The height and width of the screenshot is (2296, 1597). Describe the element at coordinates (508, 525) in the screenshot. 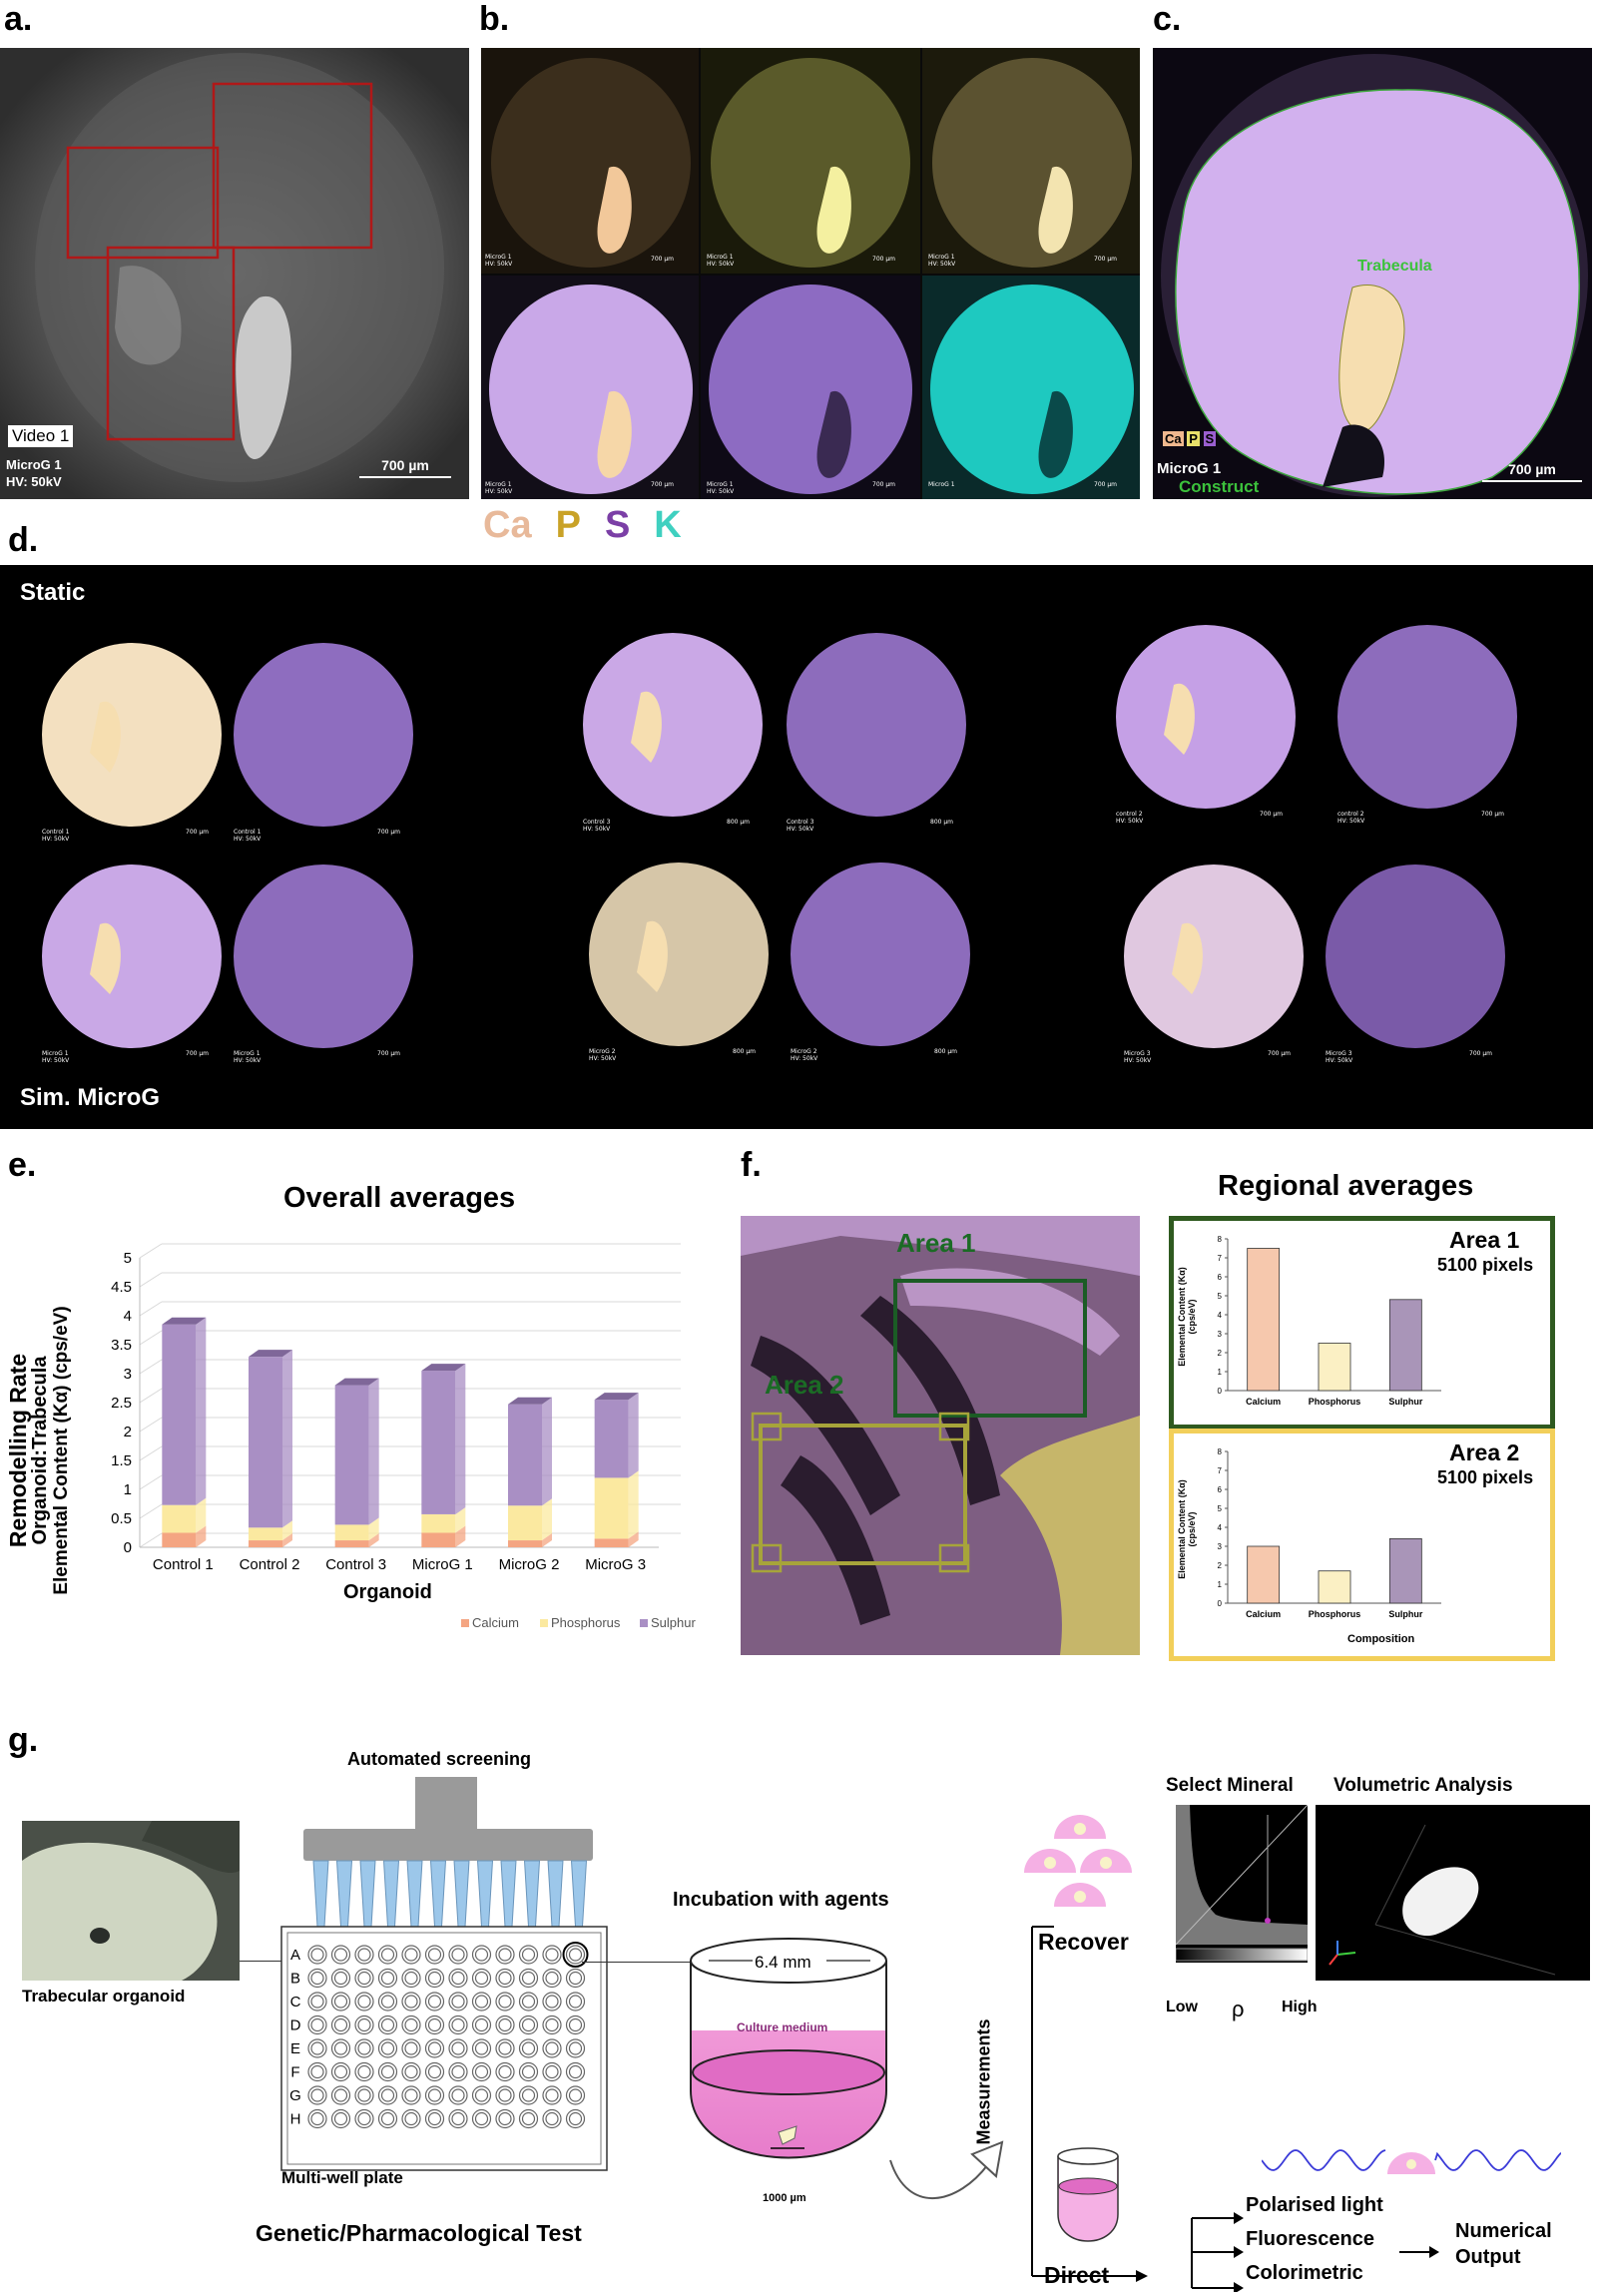

I see `element-legend-ca: Ca` at that location.